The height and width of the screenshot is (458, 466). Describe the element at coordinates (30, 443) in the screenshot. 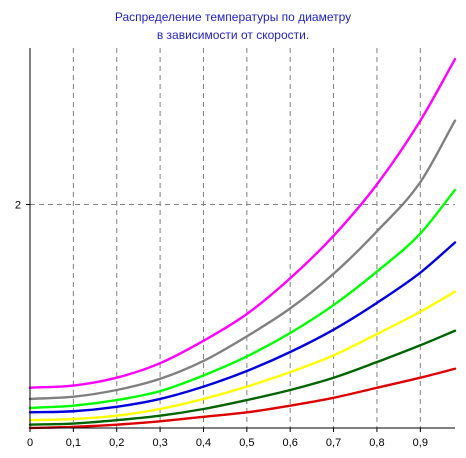

I see `x-tick-label: 0` at that location.